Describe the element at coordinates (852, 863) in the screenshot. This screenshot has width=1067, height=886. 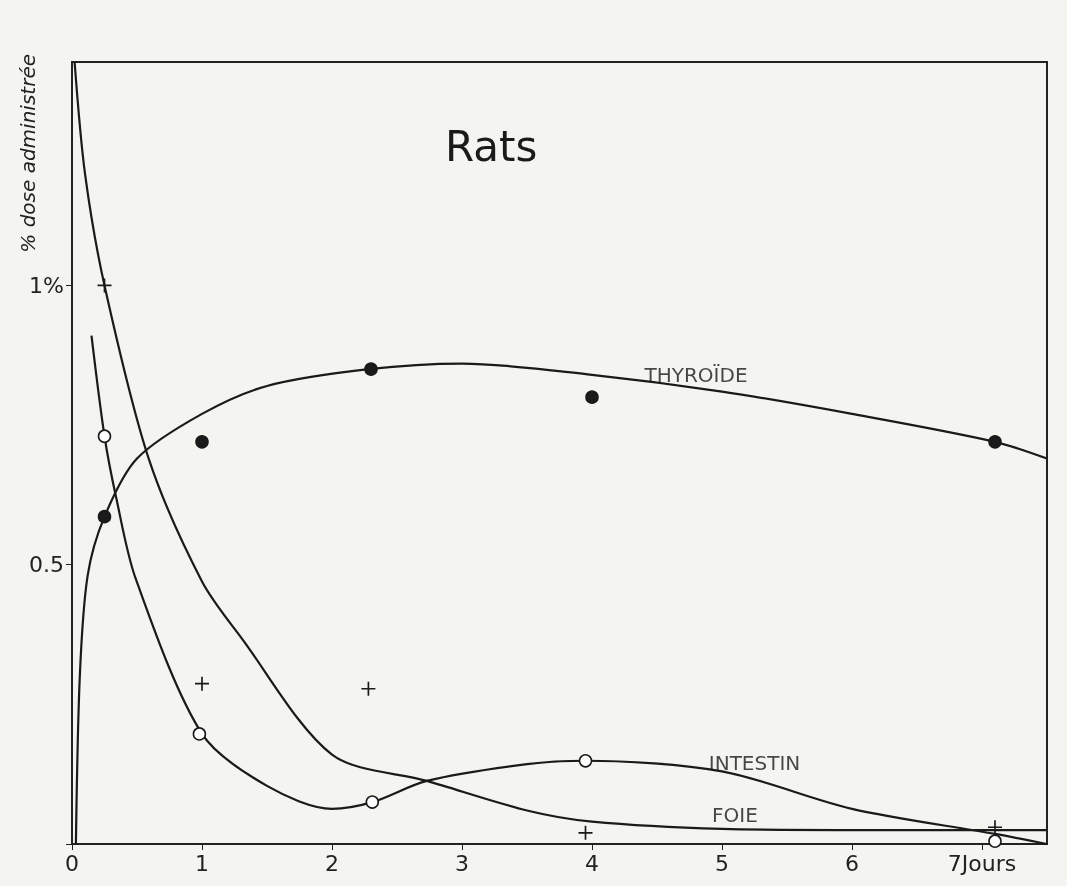
I see `x-tick-label: 6` at that location.